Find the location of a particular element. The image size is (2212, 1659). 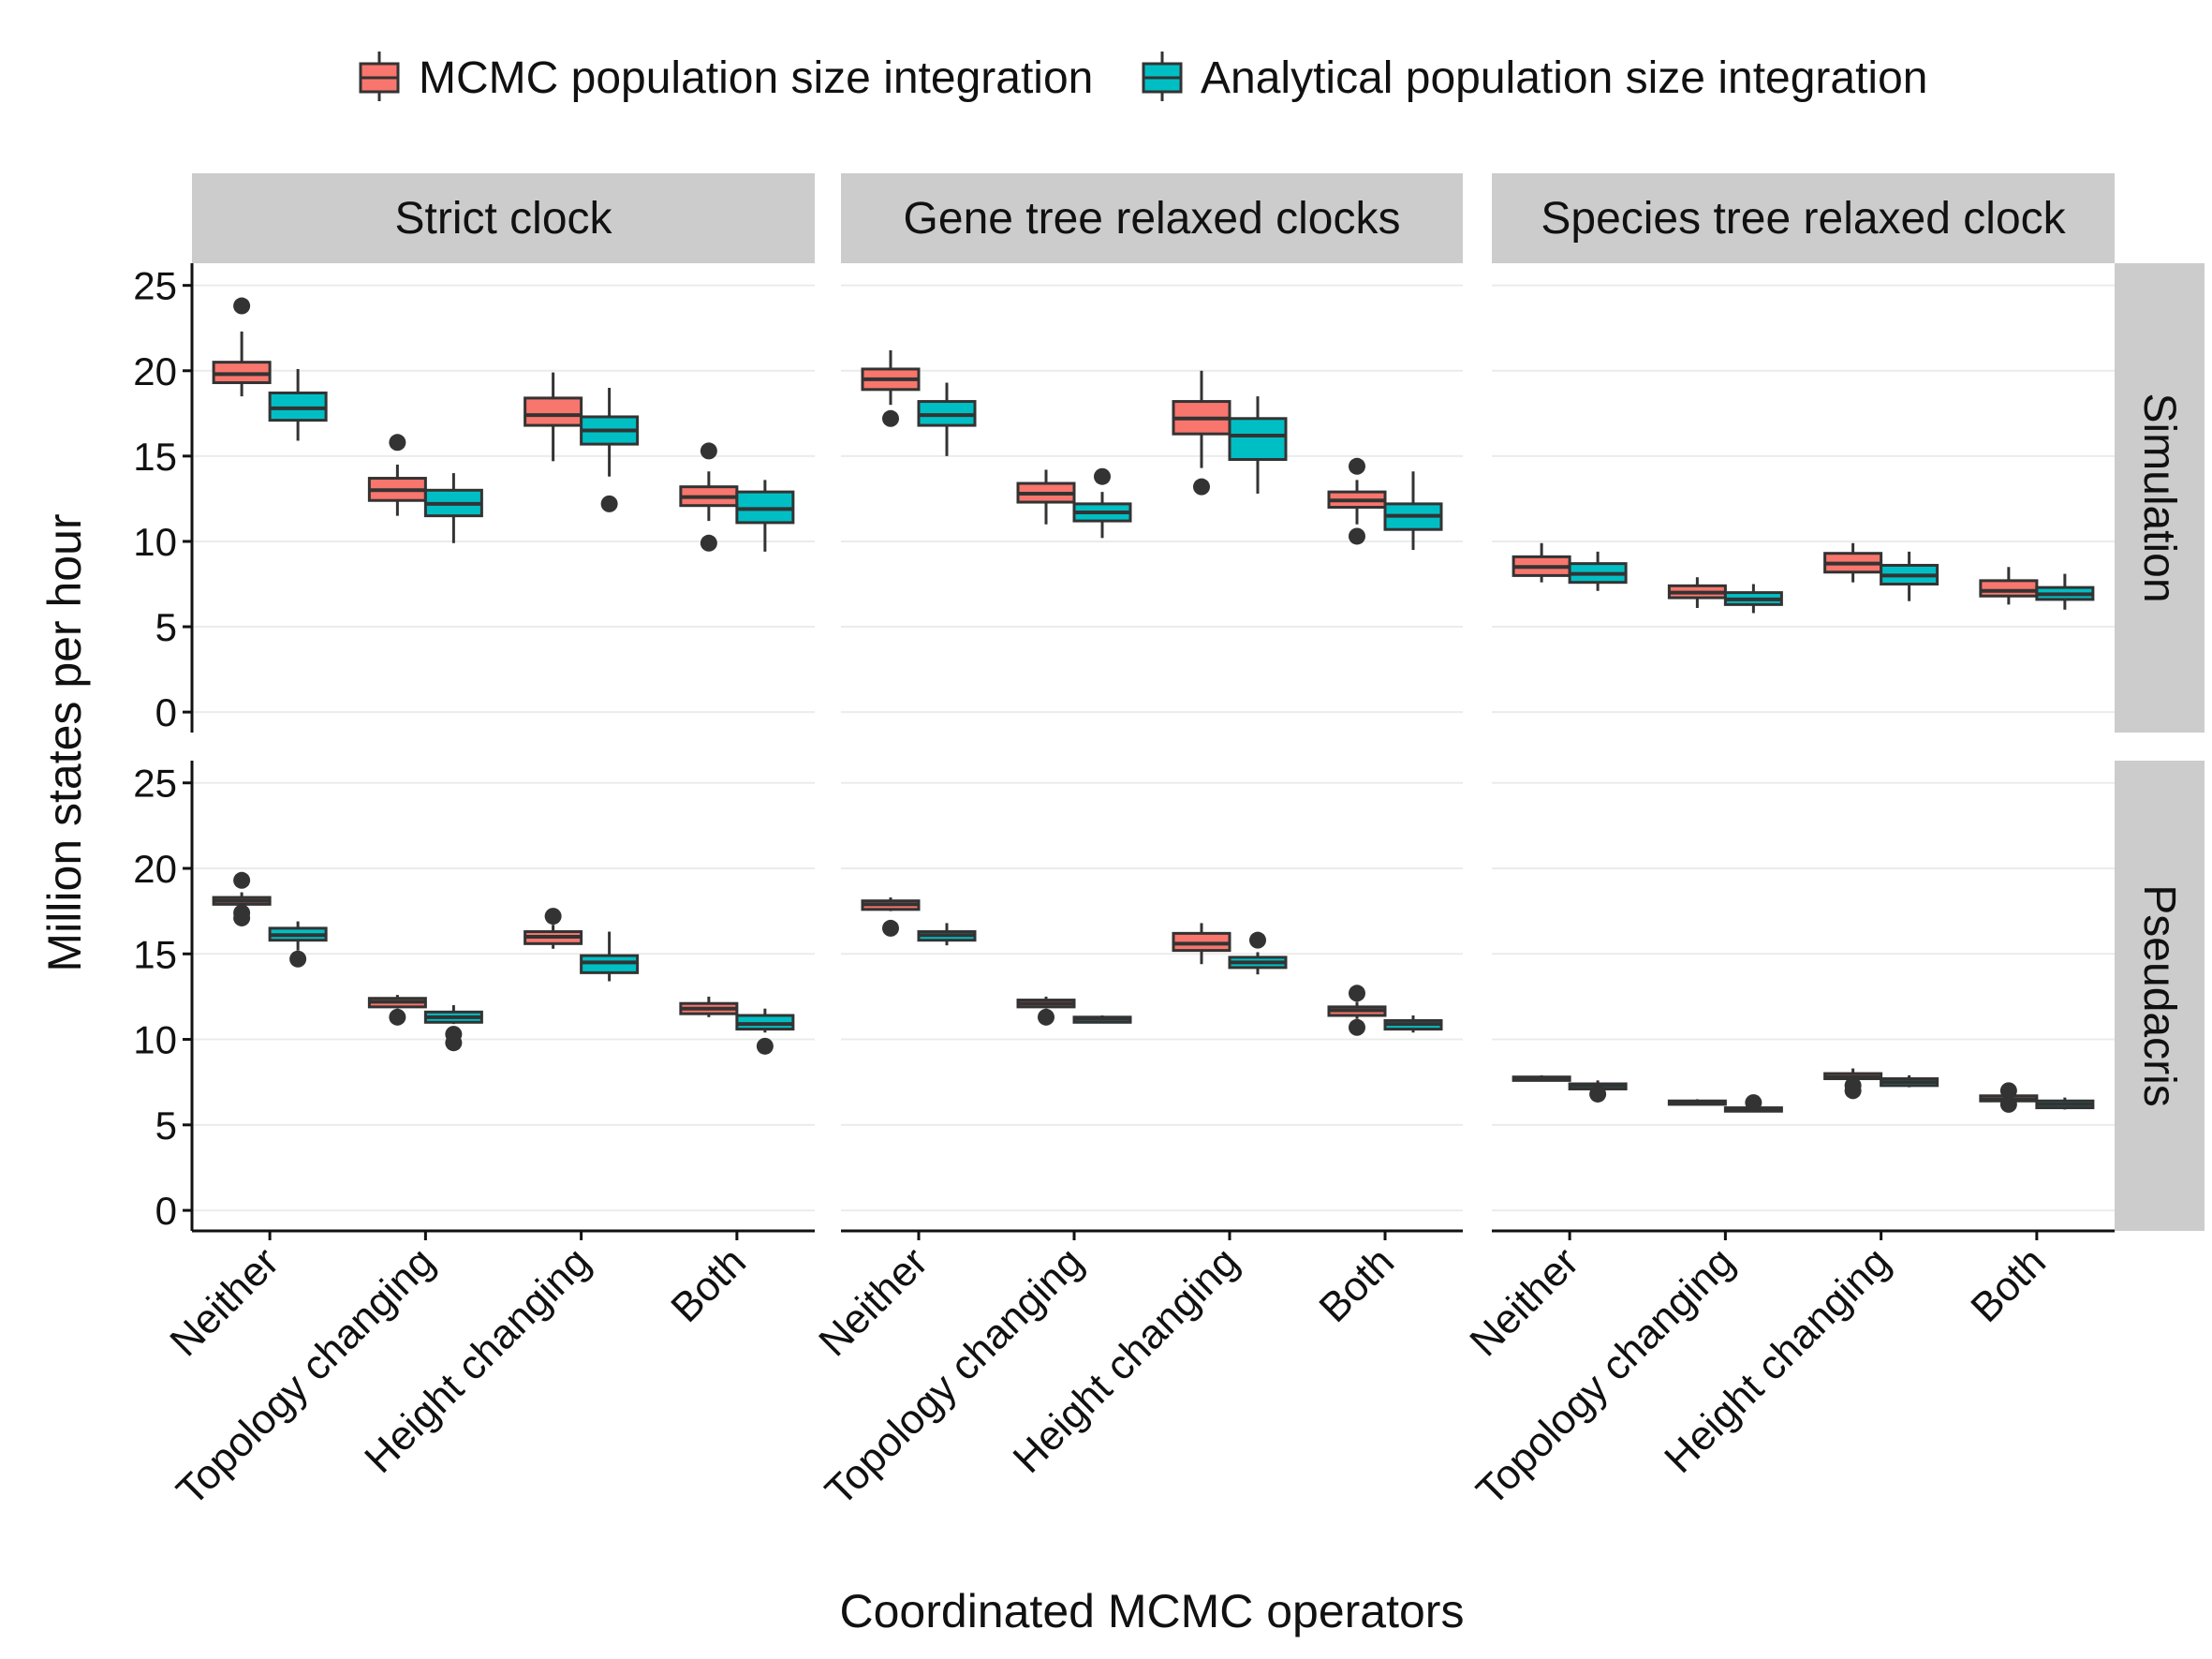

facet-strip-label-strict-clock: Strict clock is located at coordinates (503, 219).